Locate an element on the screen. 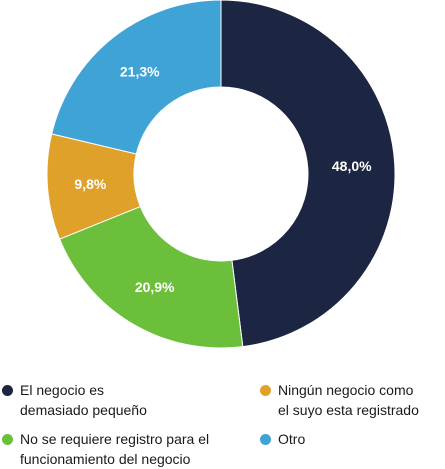  slice-value-label-3: 21,3% is located at coordinates (140, 71).